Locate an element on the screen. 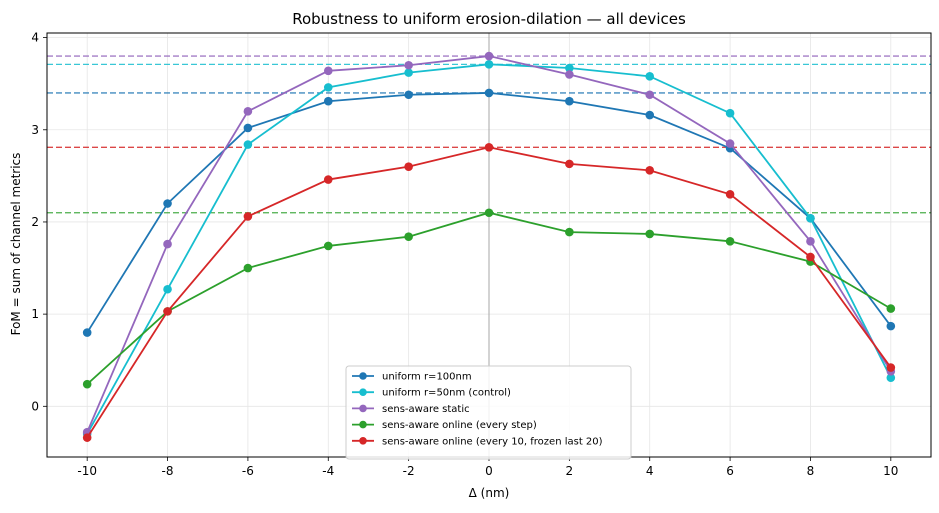  y-axis-label: FoM = sum of channel metrics is located at coordinates (16, 244).